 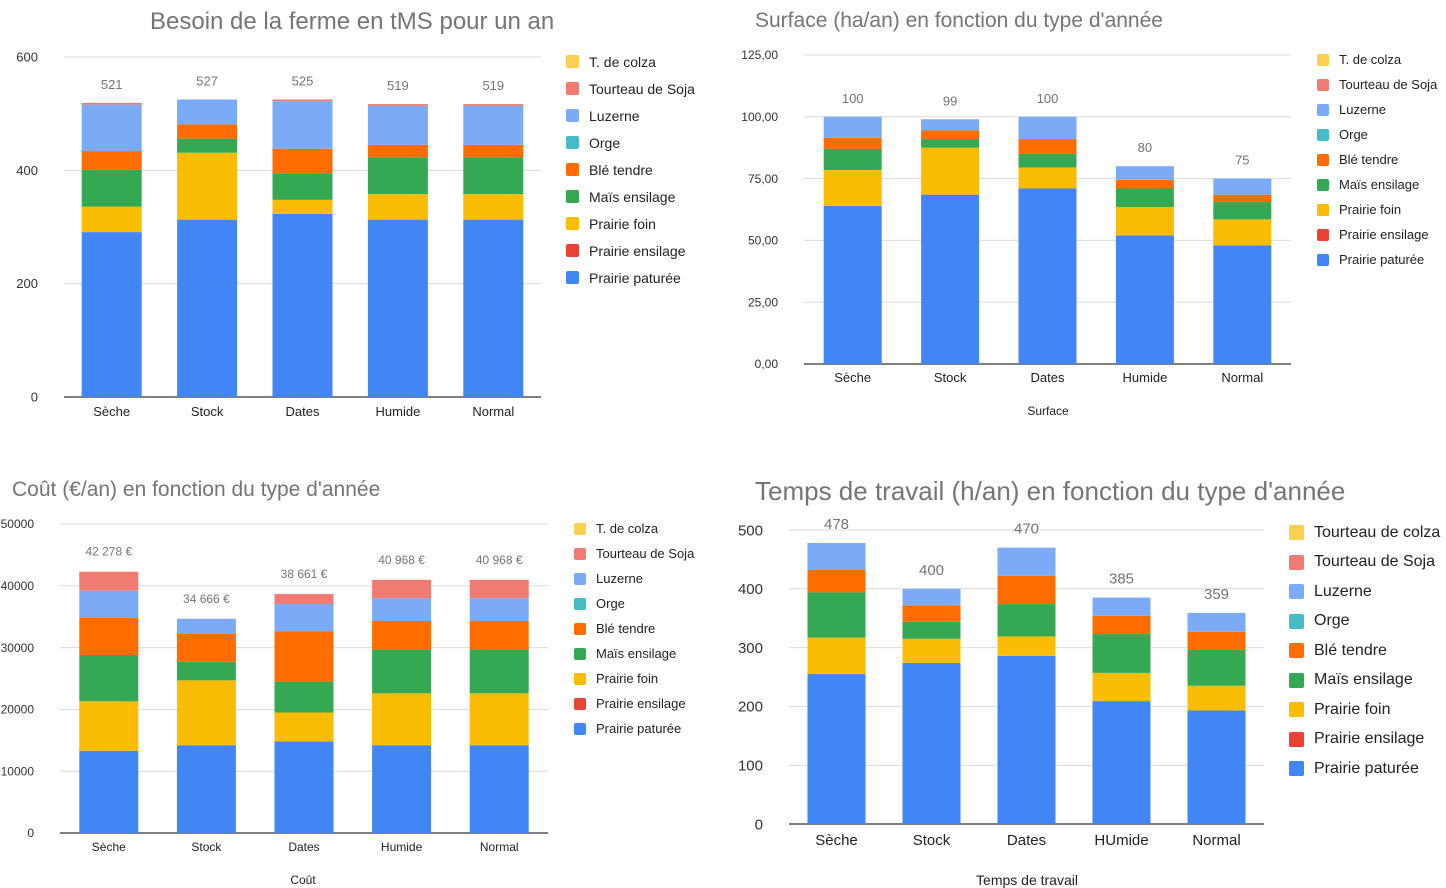 I want to click on y-tick-label: 50,00, so click(x=763, y=241).